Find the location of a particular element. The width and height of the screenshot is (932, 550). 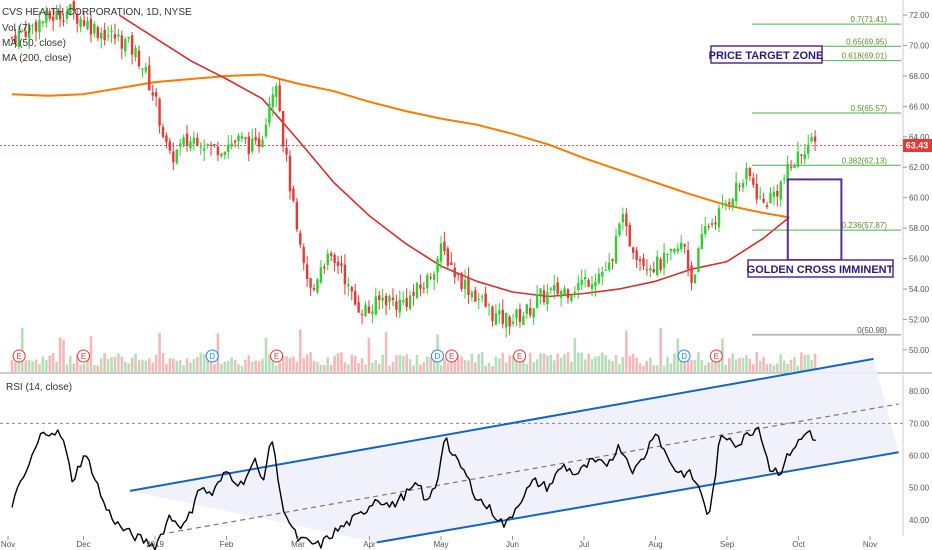

price-target-box is located at coordinates (766, 54).